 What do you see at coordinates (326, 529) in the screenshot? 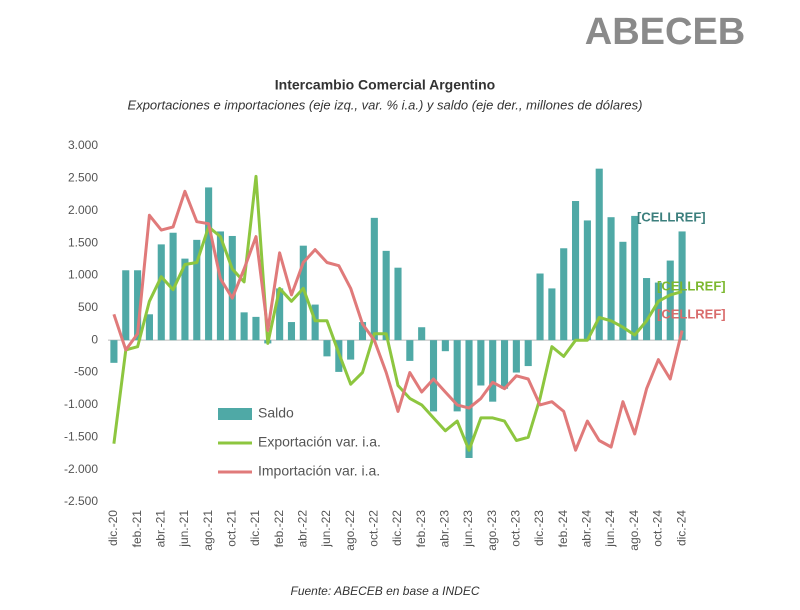
I see `x-tick-label: jun.-22` at bounding box center [326, 529].